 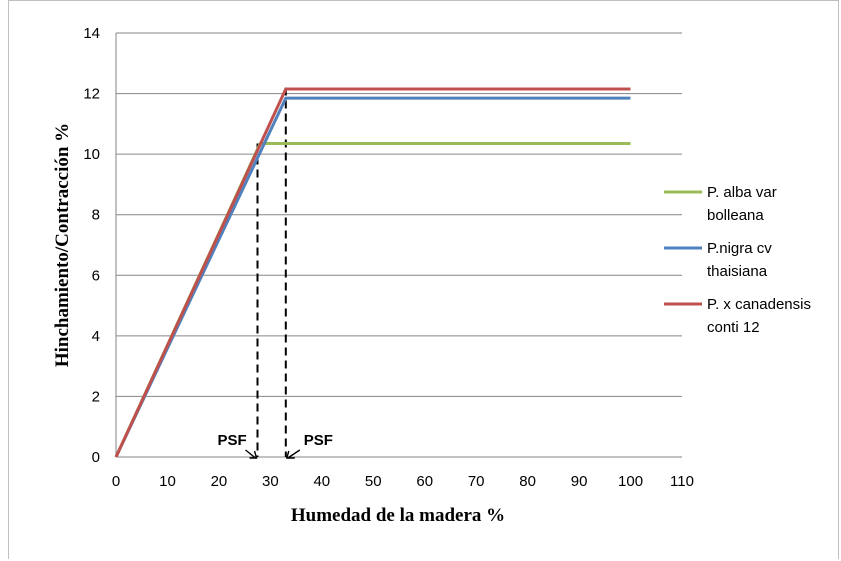 What do you see at coordinates (733, 327) in the screenshot?
I see `legend-label-3: conti 12` at bounding box center [733, 327].